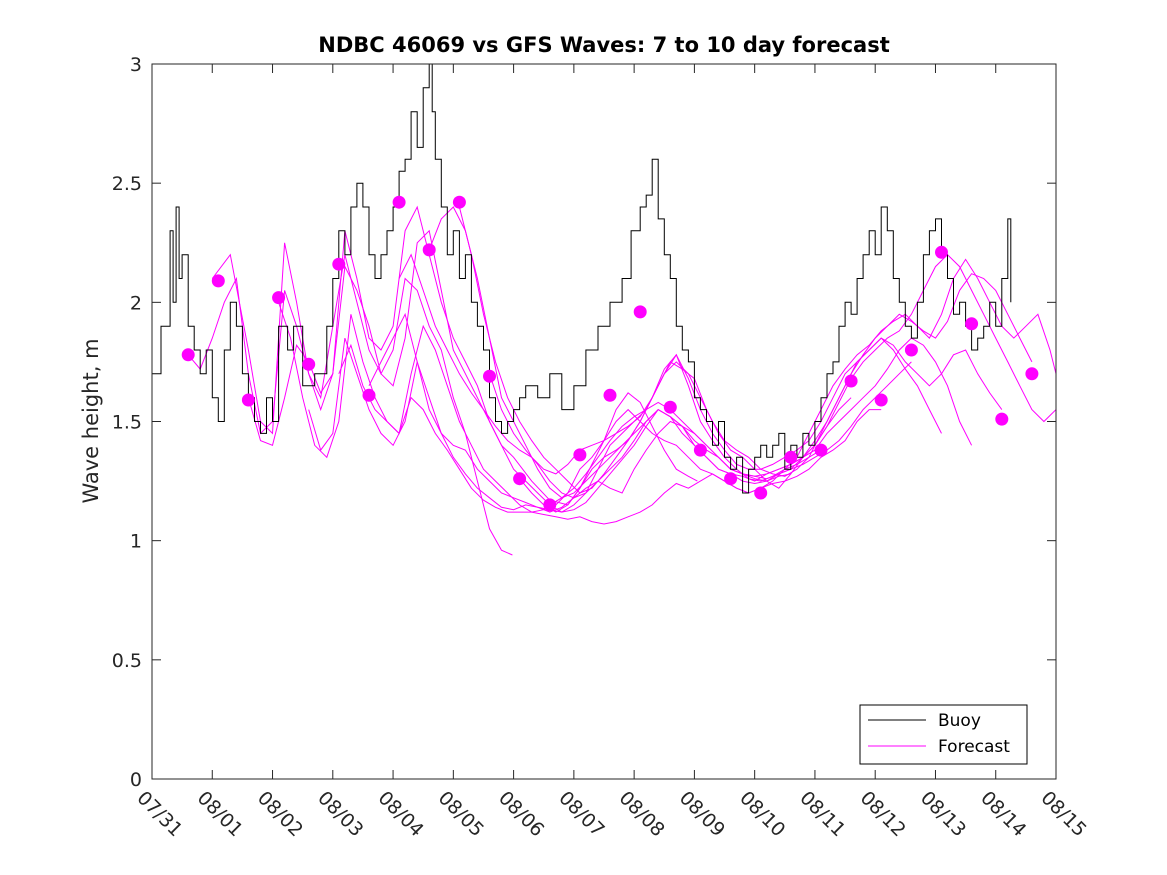 The width and height of the screenshot is (1167, 875). What do you see at coordinates (127, 184) in the screenshot?
I see `y-tick-label: 2.5` at bounding box center [127, 184].